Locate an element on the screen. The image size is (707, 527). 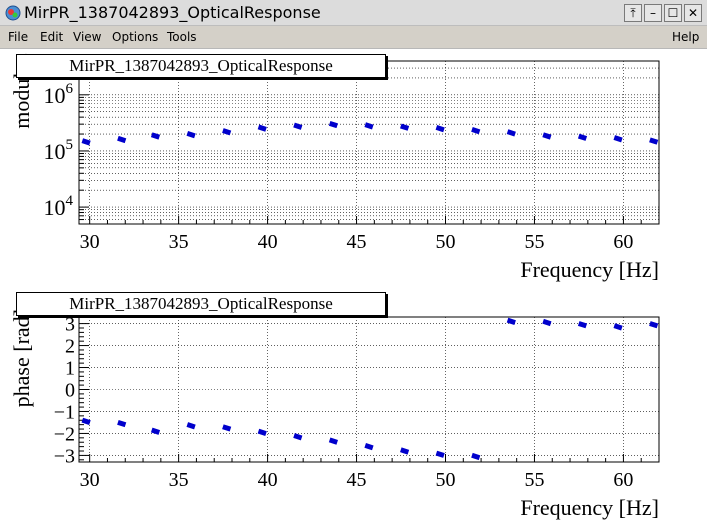
phase-y-tick-label: −2 is located at coordinates (64, 434).